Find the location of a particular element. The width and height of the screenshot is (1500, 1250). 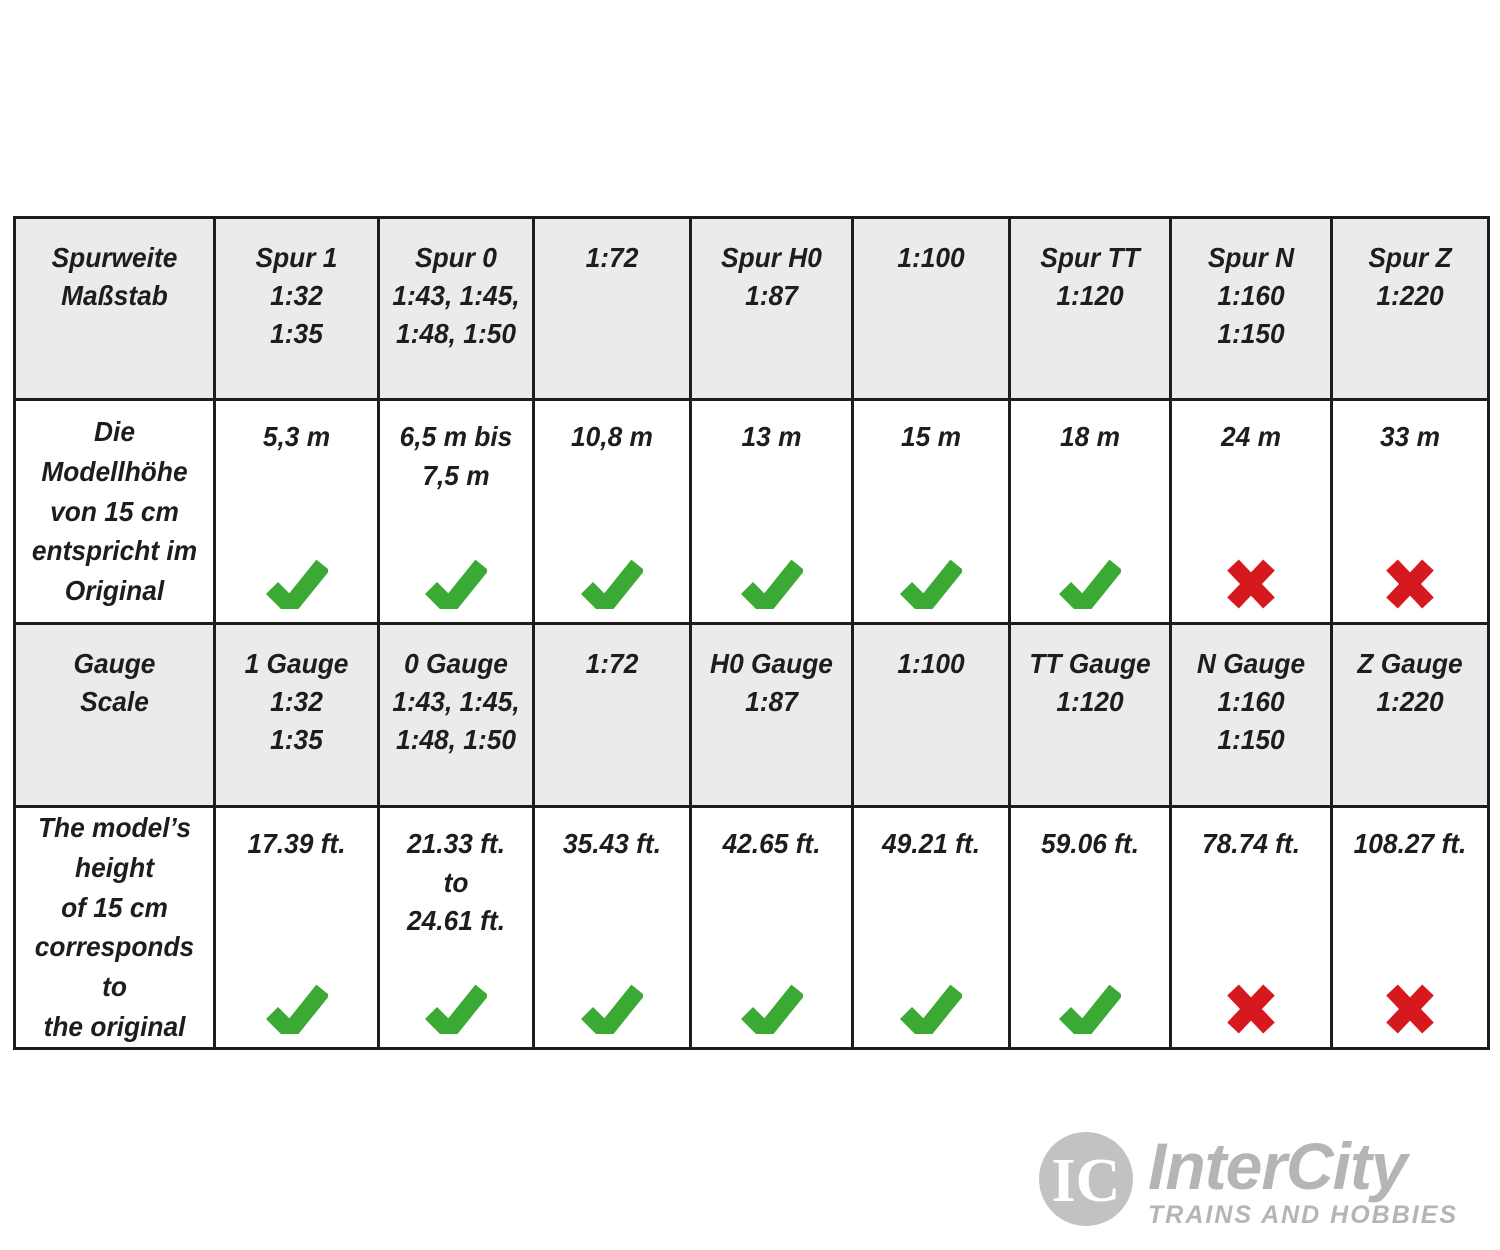

value-cell: 18 m is located at coordinates (1090, 511).